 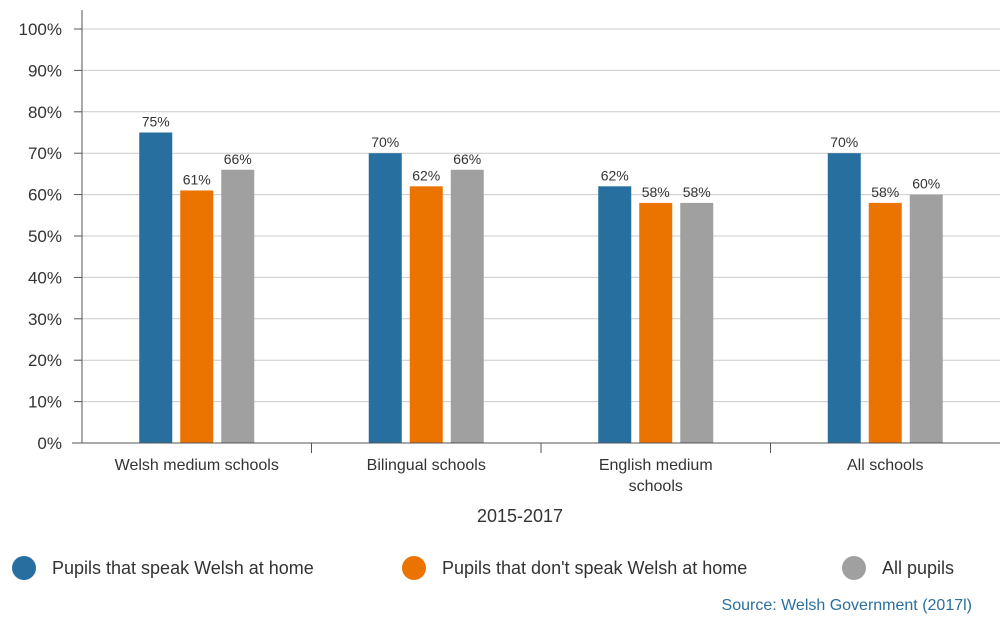 I want to click on category-label: All schools, so click(x=885, y=465).